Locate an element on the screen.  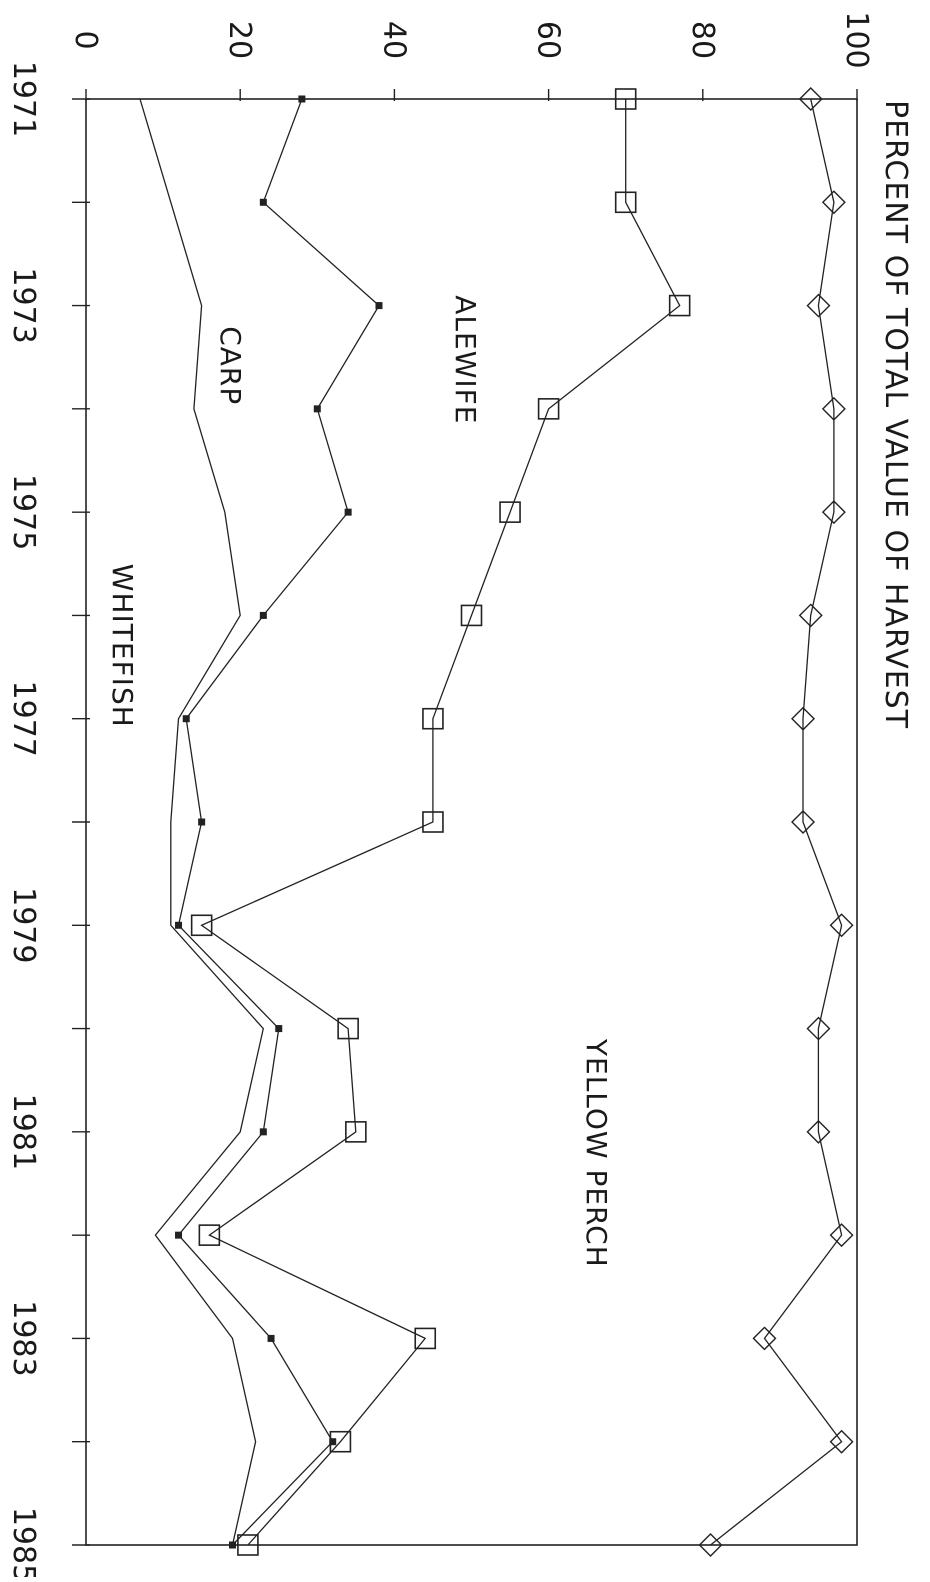
series-label: ALEWIFE is located at coordinates (465, 359).